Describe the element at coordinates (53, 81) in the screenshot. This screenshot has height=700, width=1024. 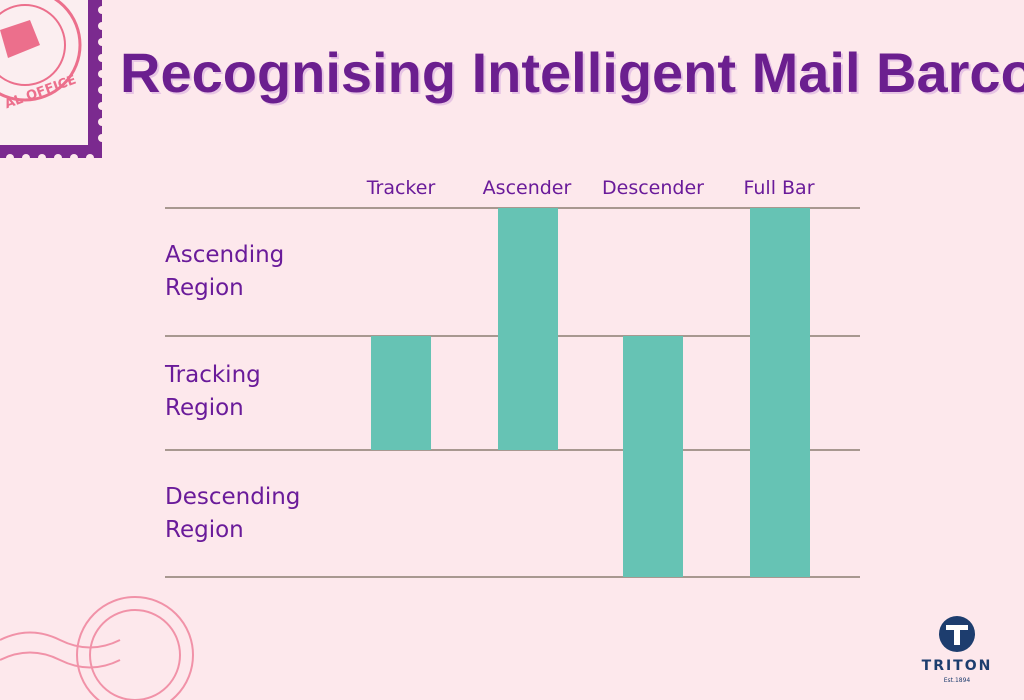
I see `stamp: AL OFFICE` at that location.